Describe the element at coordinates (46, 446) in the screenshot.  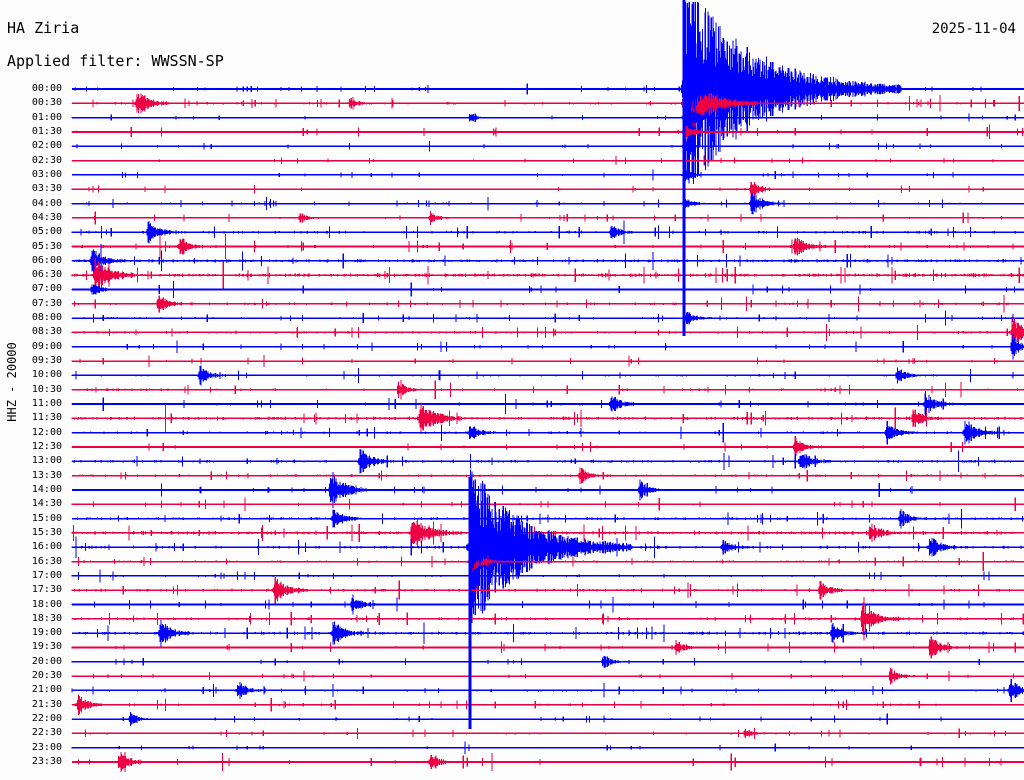
I see `time-tick-label: 12:30` at that location.